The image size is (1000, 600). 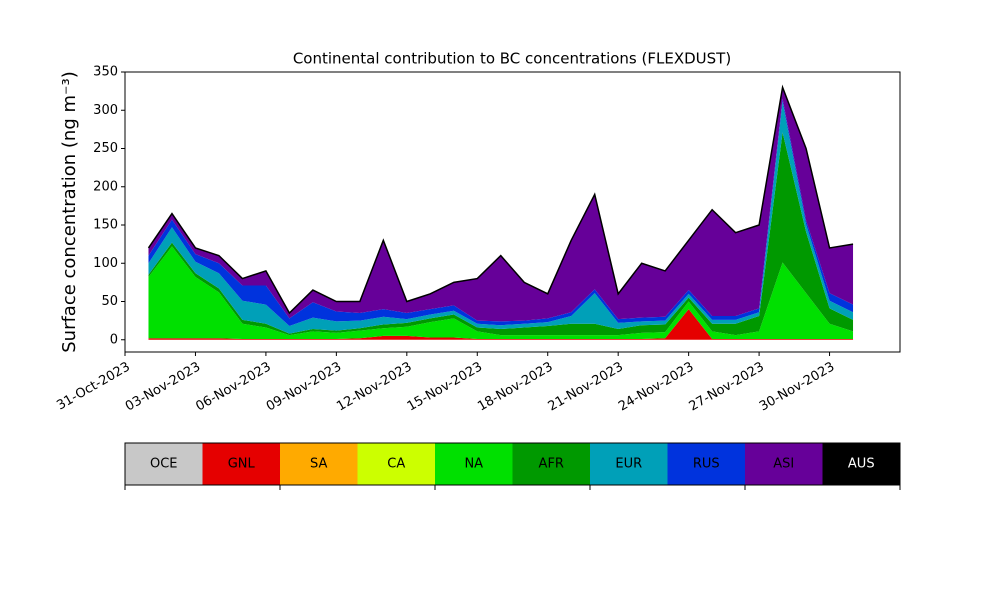 I want to click on legend-label: GNL, so click(x=242, y=464).